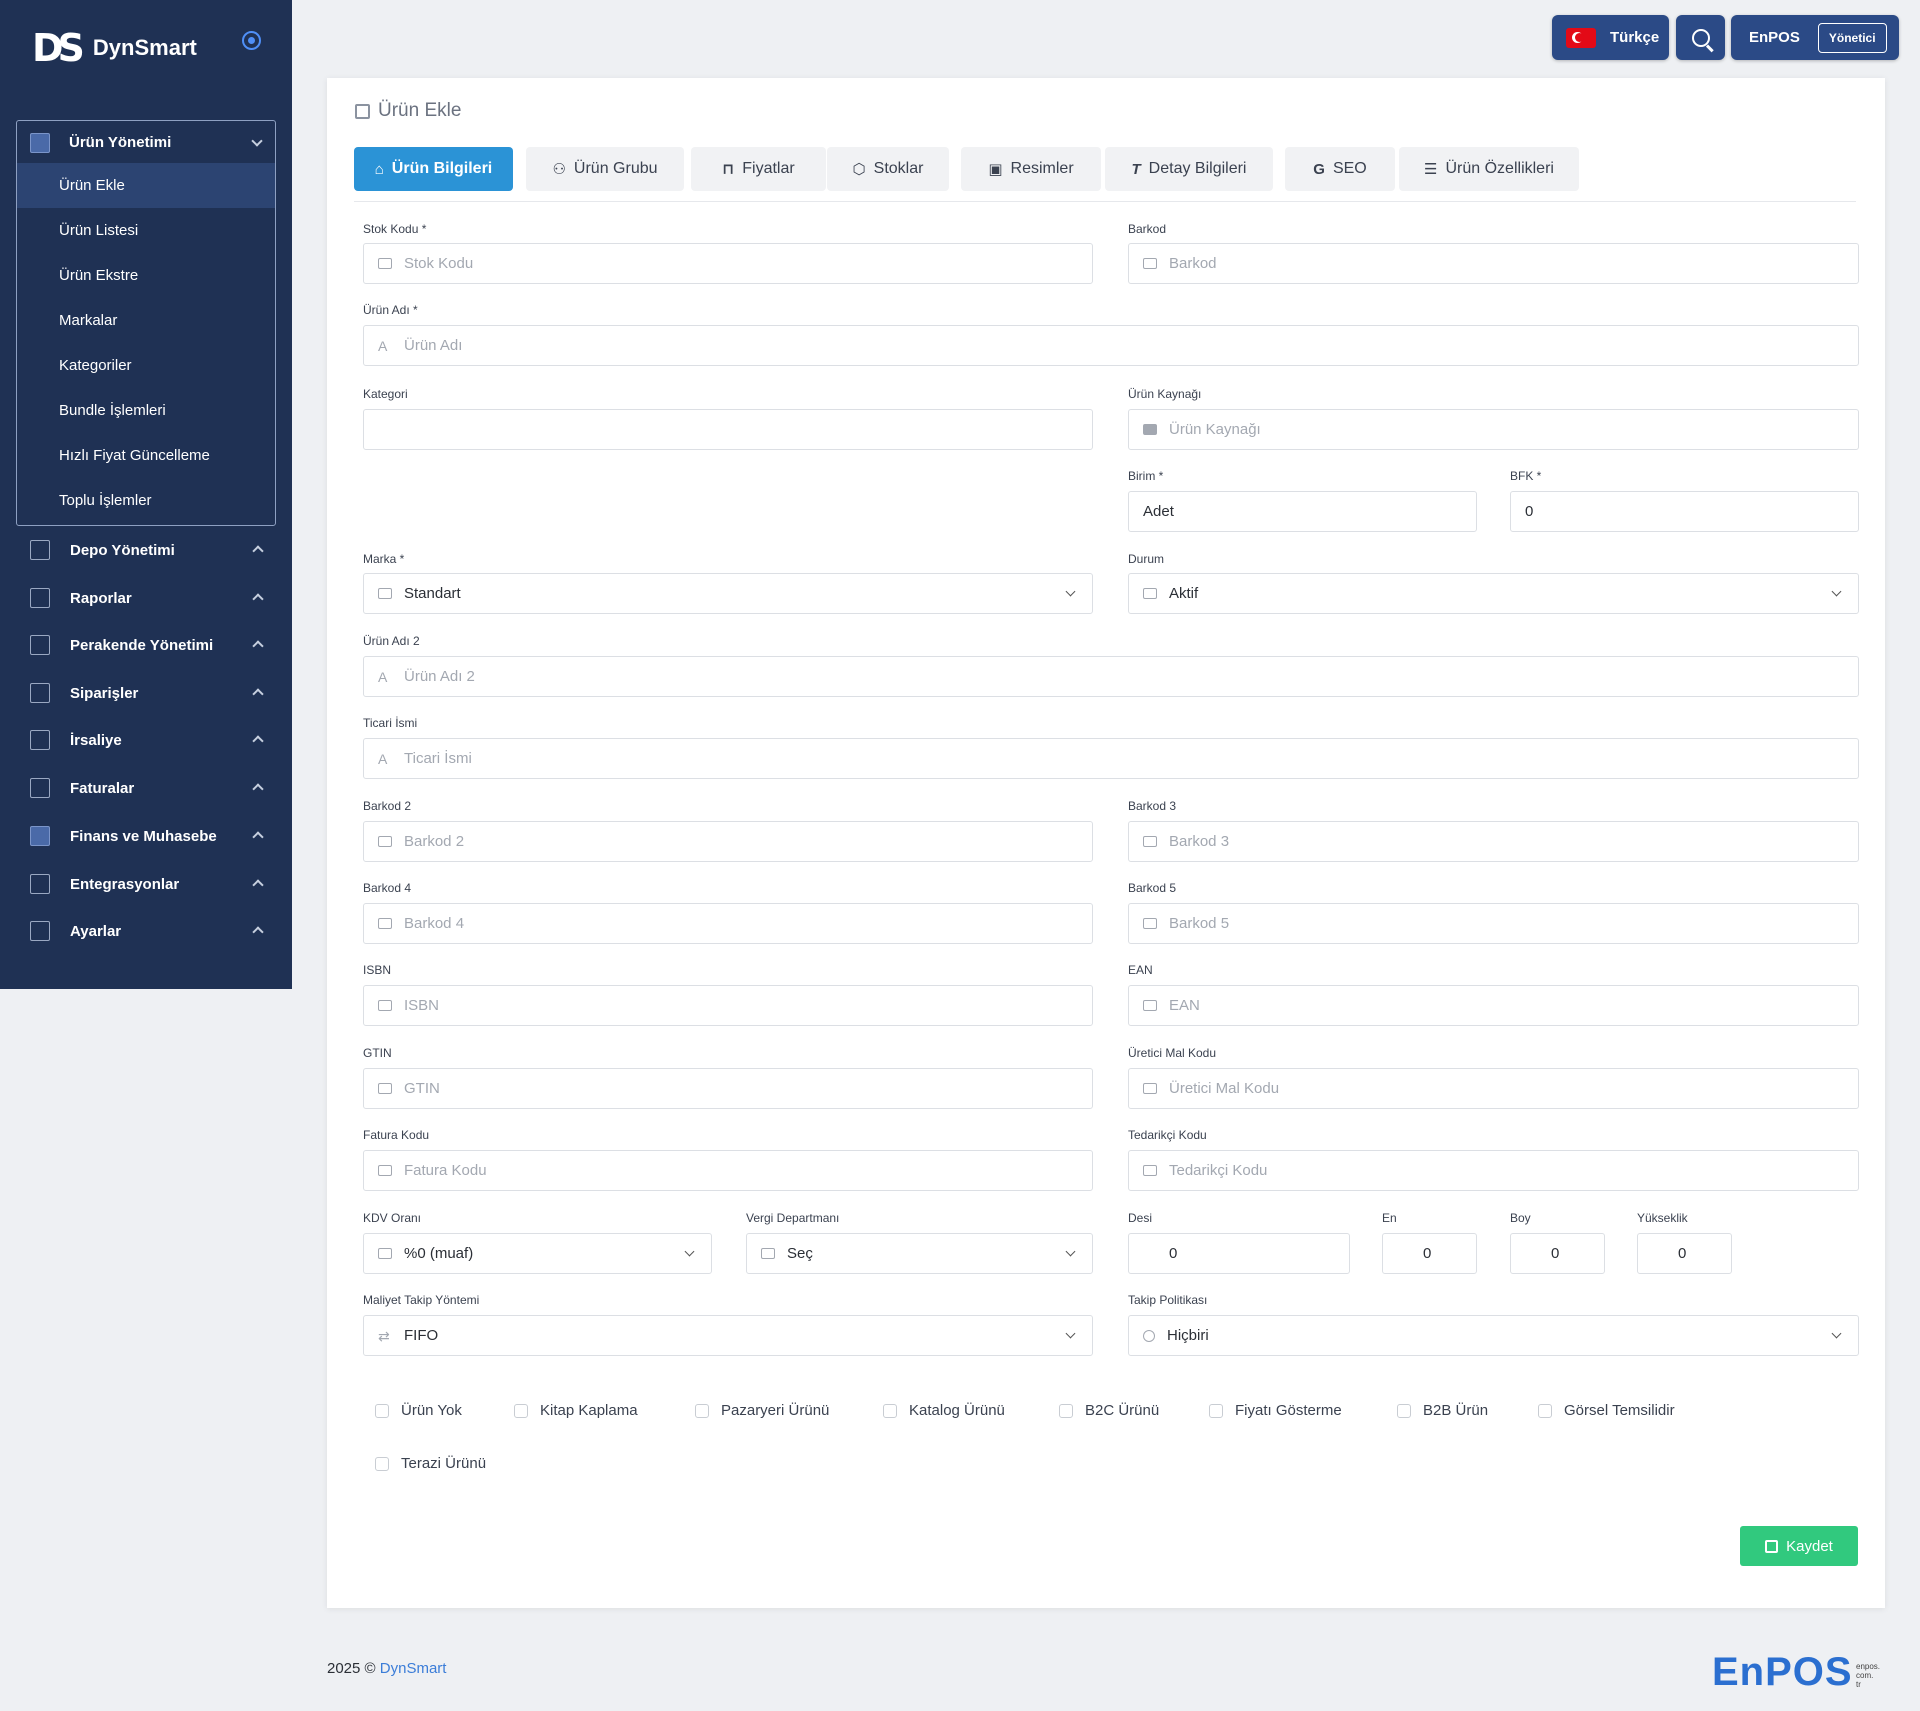 The height and width of the screenshot is (1711, 1920). What do you see at coordinates (888, 169) in the screenshot?
I see `tab-stoklar: ⬡ Stoklar` at bounding box center [888, 169].